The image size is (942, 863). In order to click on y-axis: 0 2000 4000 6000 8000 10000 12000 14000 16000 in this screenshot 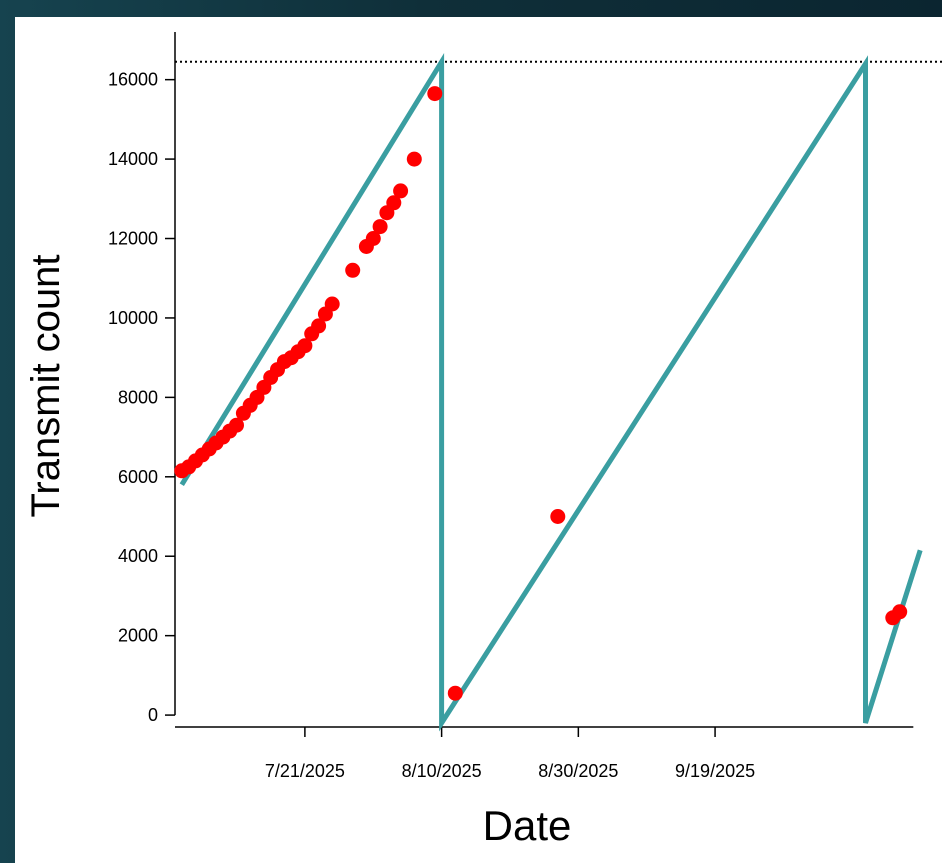, I will do `click(142, 378)`.